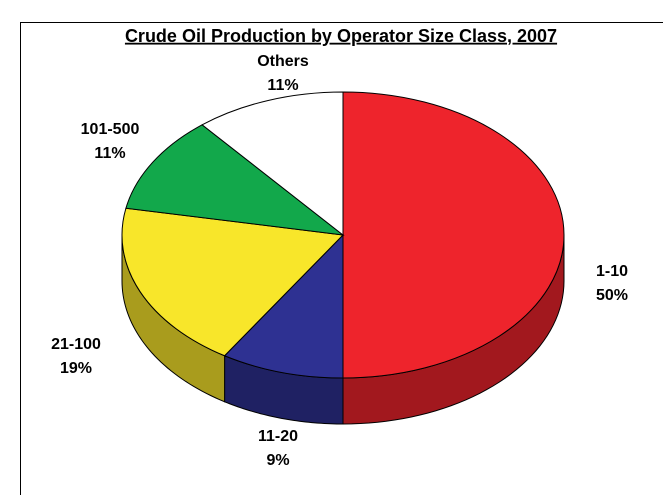 This screenshot has height=495, width=663. I want to click on slice-label: 1-10, so click(612, 271).